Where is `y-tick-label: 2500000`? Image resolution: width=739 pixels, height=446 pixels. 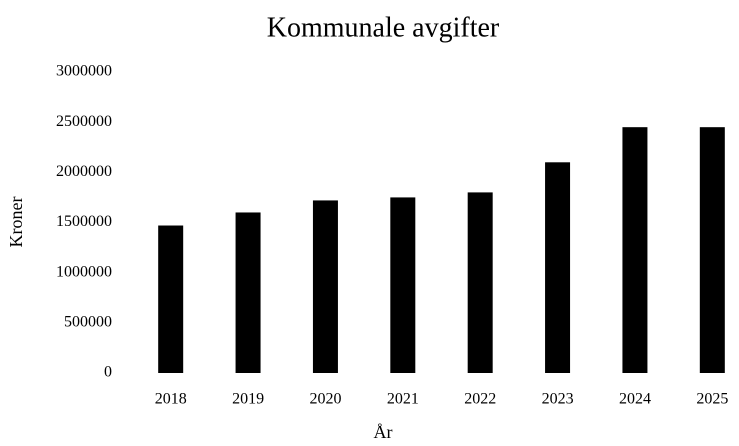
y-tick-label: 2500000 is located at coordinates (84, 121).